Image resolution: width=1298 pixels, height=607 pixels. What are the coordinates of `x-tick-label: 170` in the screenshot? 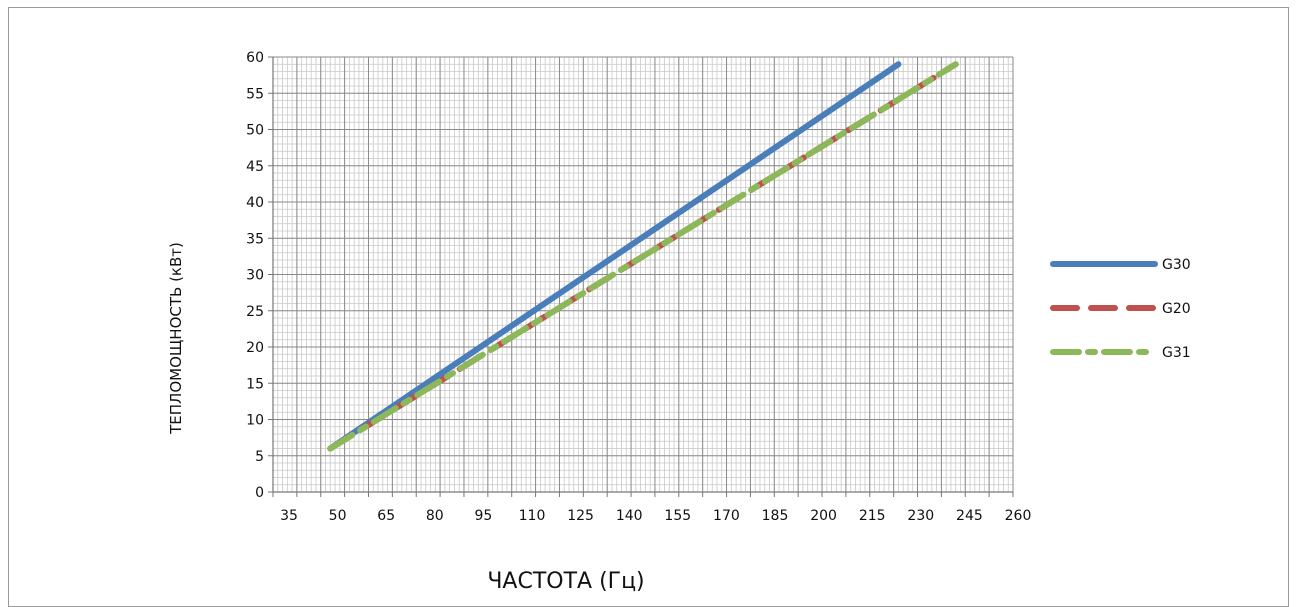 It's located at (726, 516).